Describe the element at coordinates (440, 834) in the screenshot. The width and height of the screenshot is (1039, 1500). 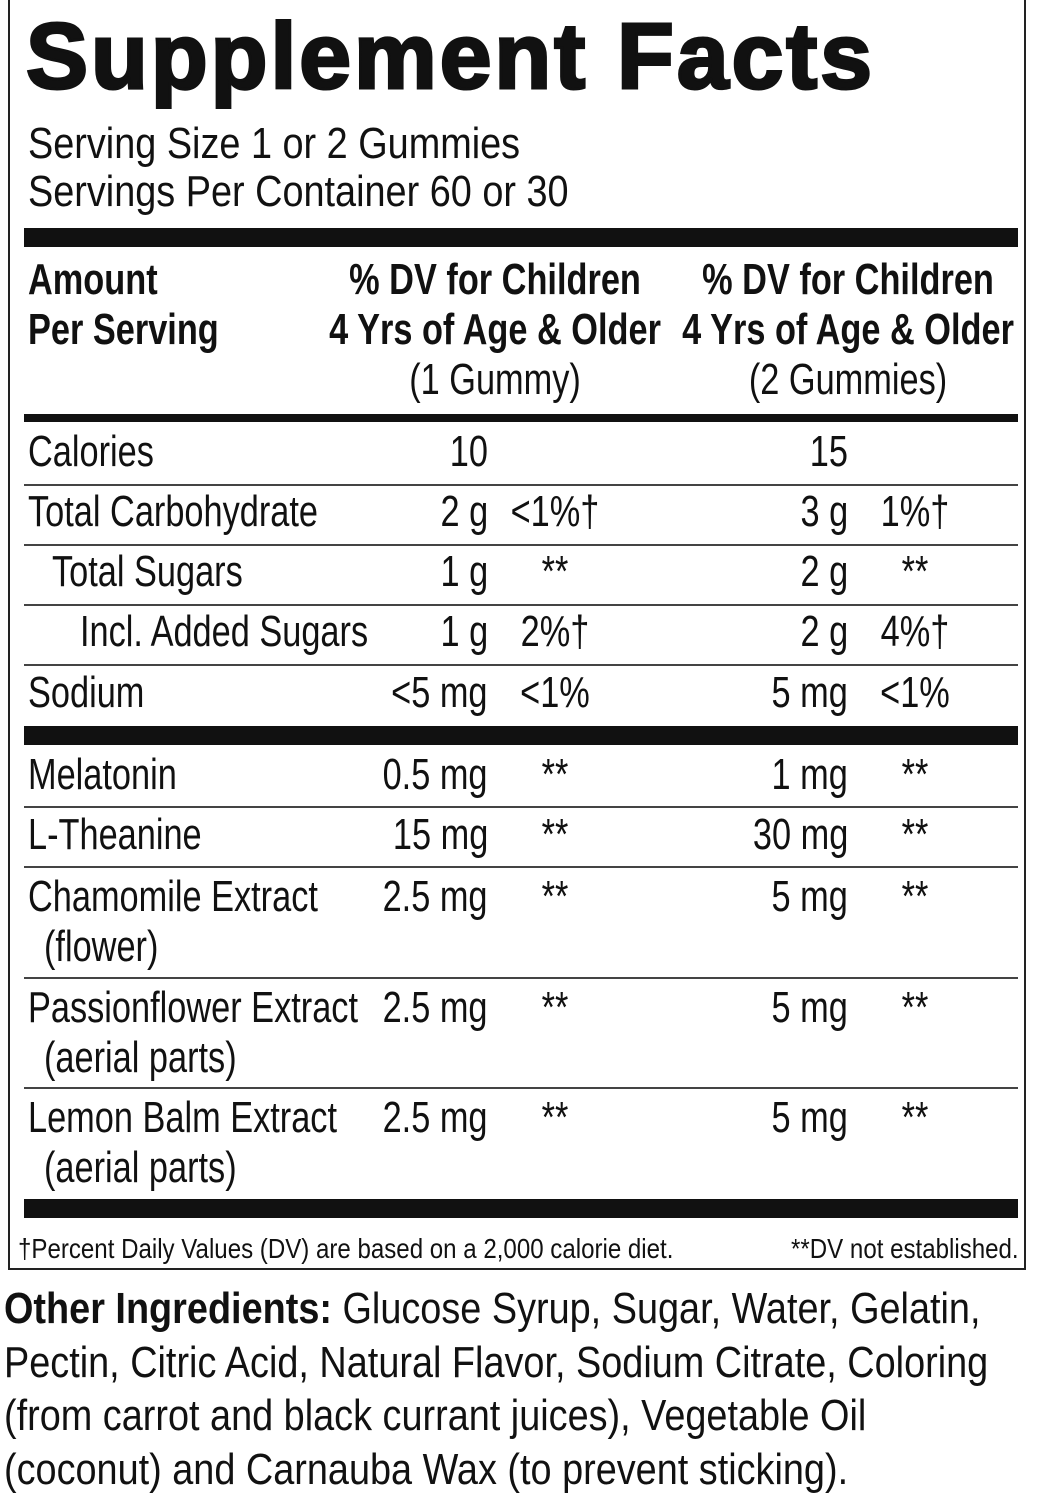
I see `amount: 15 mg` at that location.